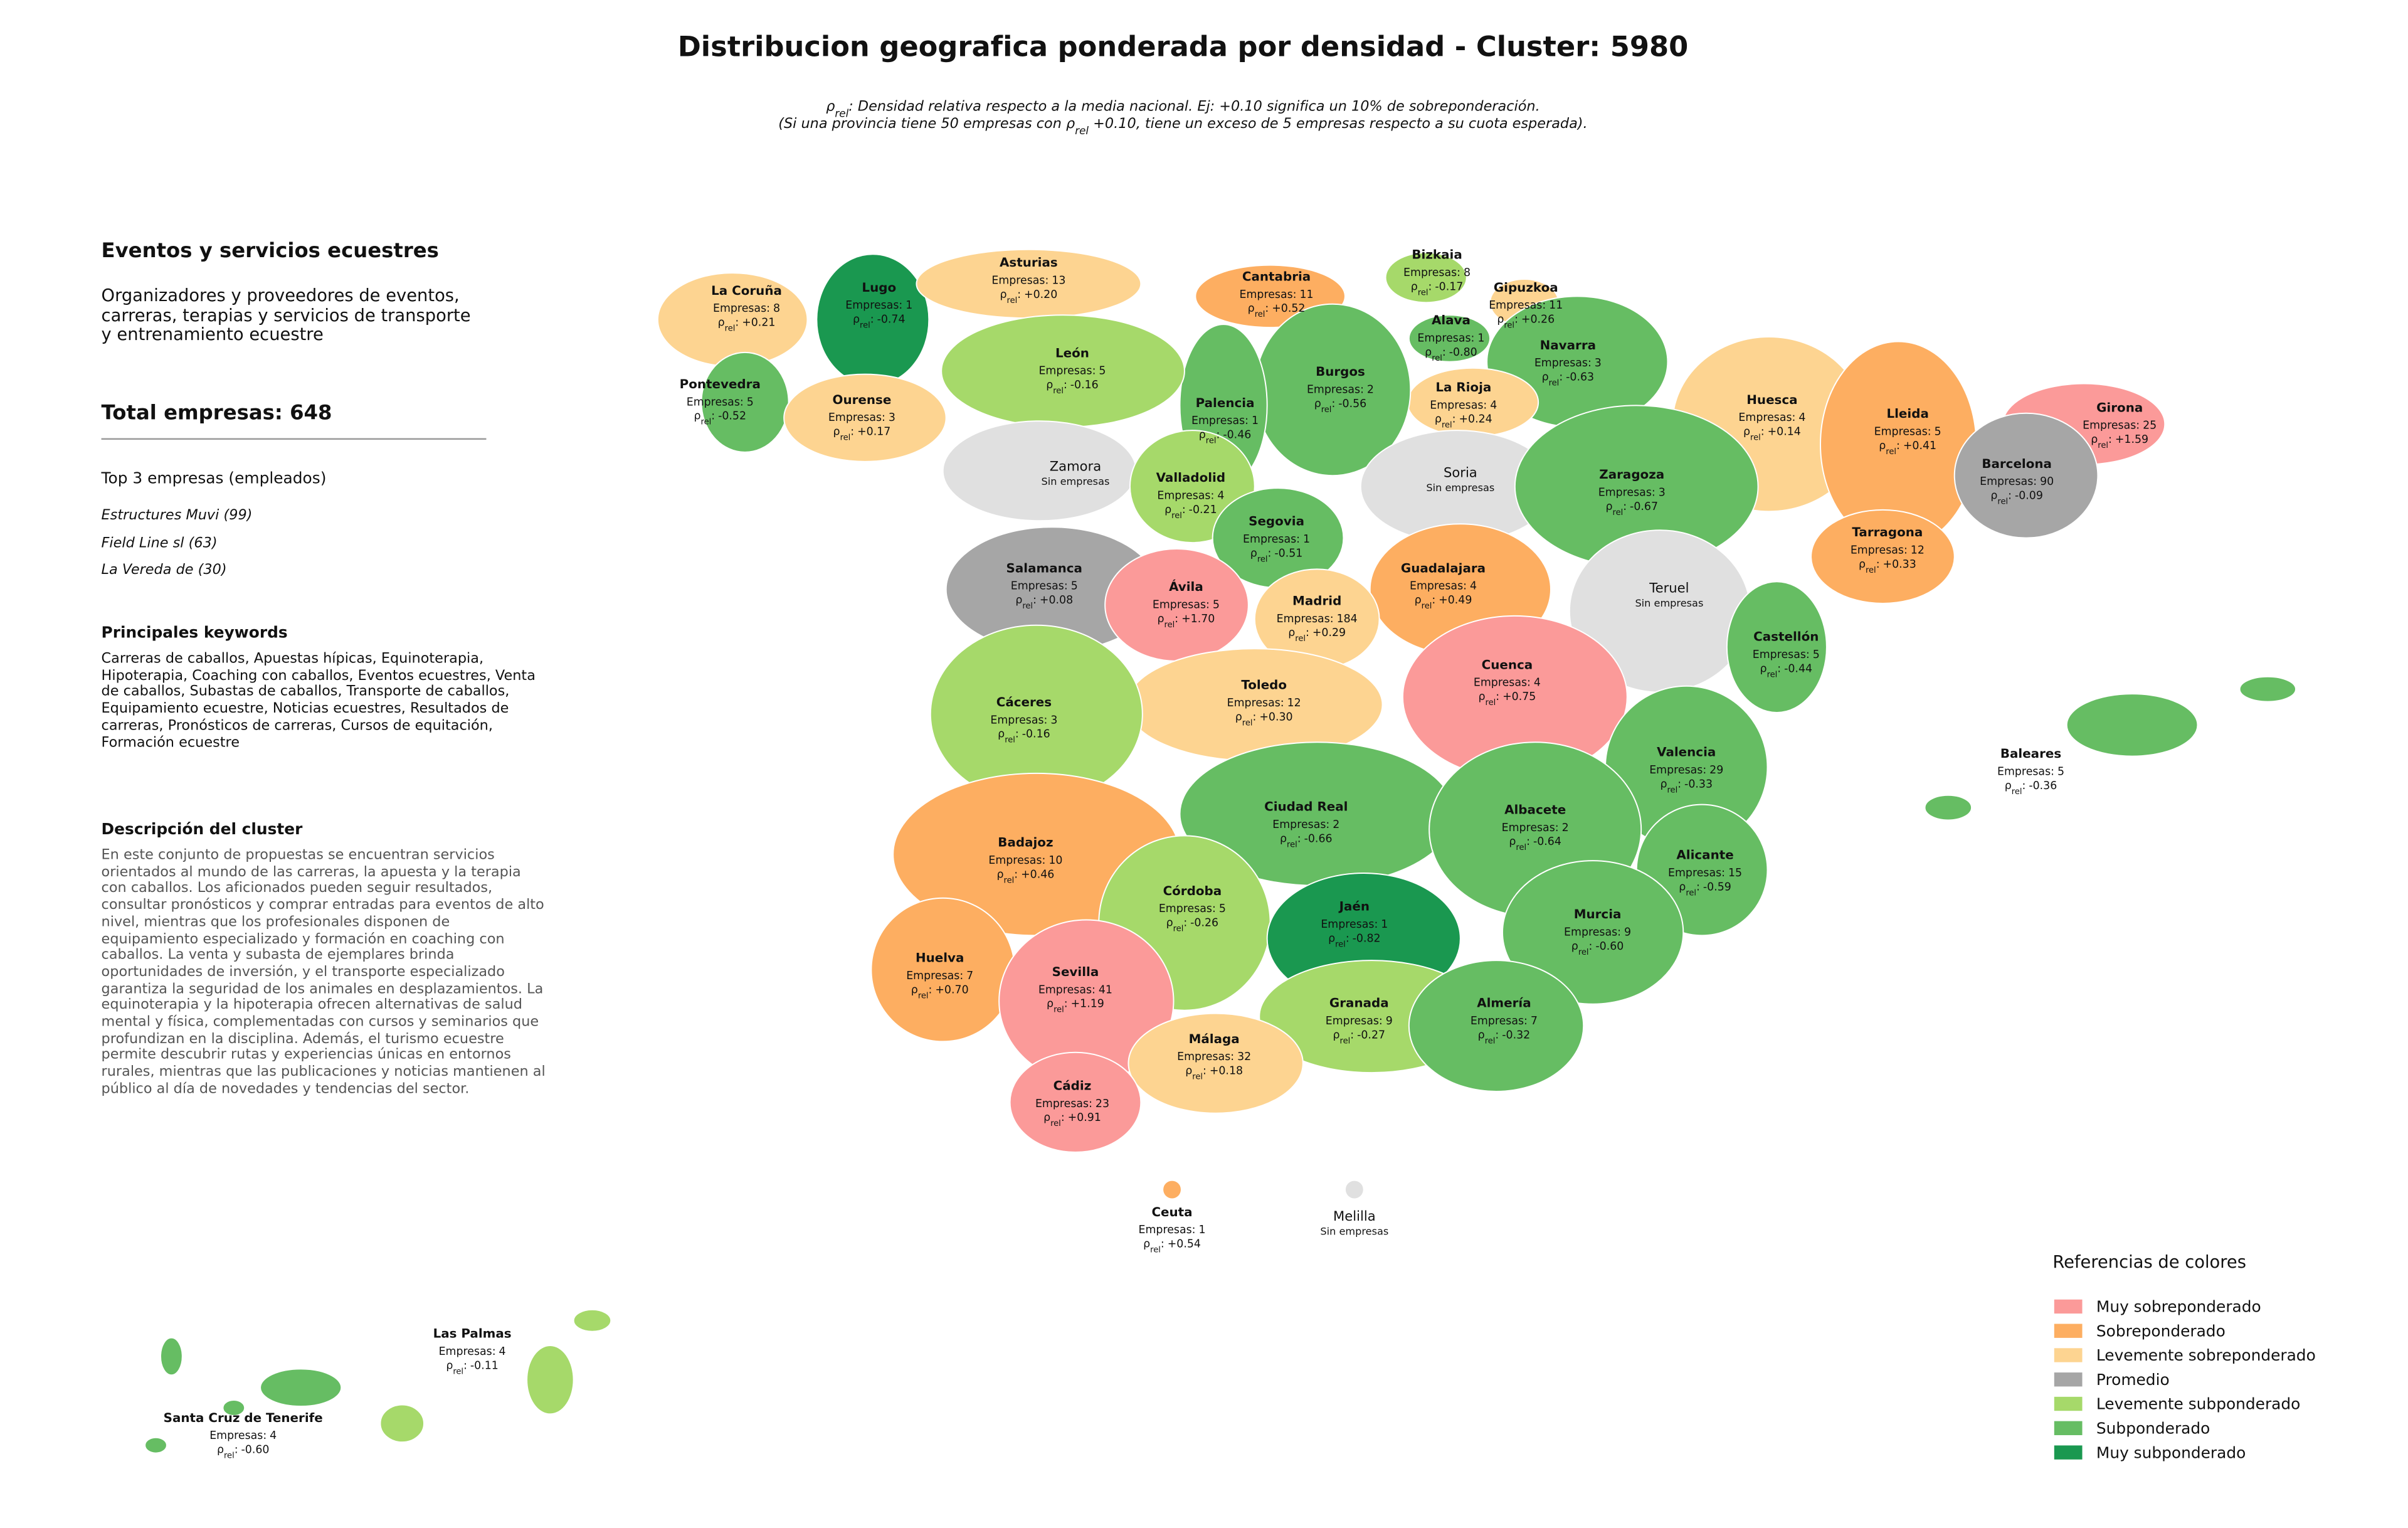 This screenshot has width=2408, height=1528. Describe the element at coordinates (1172, 1246) in the screenshot. I see `province-rho: ρrel: +0.54` at that location.